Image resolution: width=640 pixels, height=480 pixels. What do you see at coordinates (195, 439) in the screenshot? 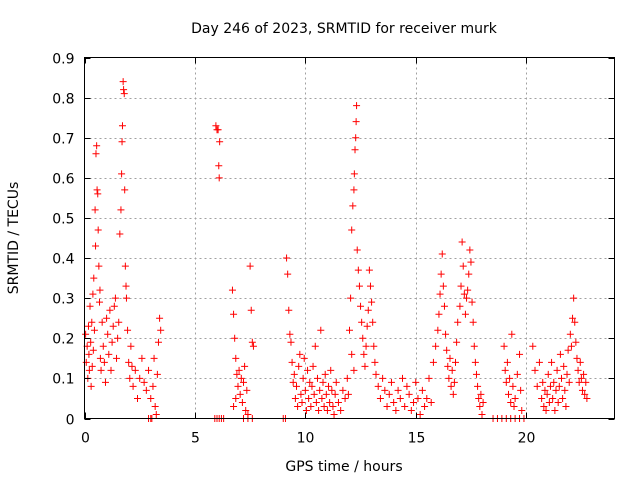
I see `x-tick-label: 5` at bounding box center [195, 439].